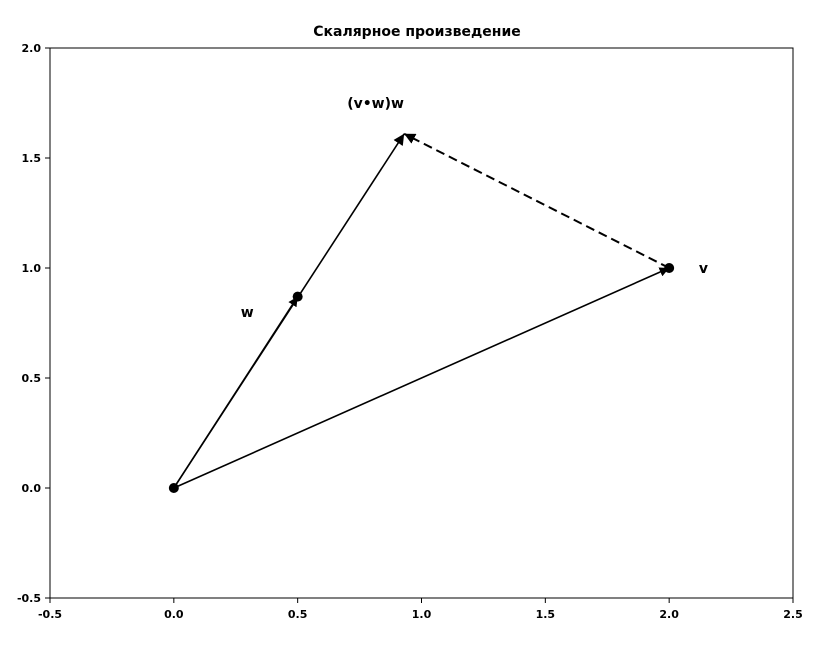 This screenshot has height=652, width=833. Describe the element at coordinates (546, 614) in the screenshot. I see `x-tick-label: 1.5` at that location.